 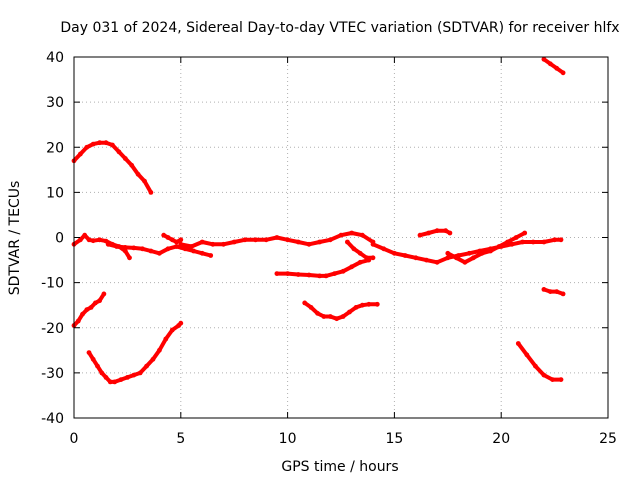 I want to click on x-tick-label: 10, so click(x=288, y=439).